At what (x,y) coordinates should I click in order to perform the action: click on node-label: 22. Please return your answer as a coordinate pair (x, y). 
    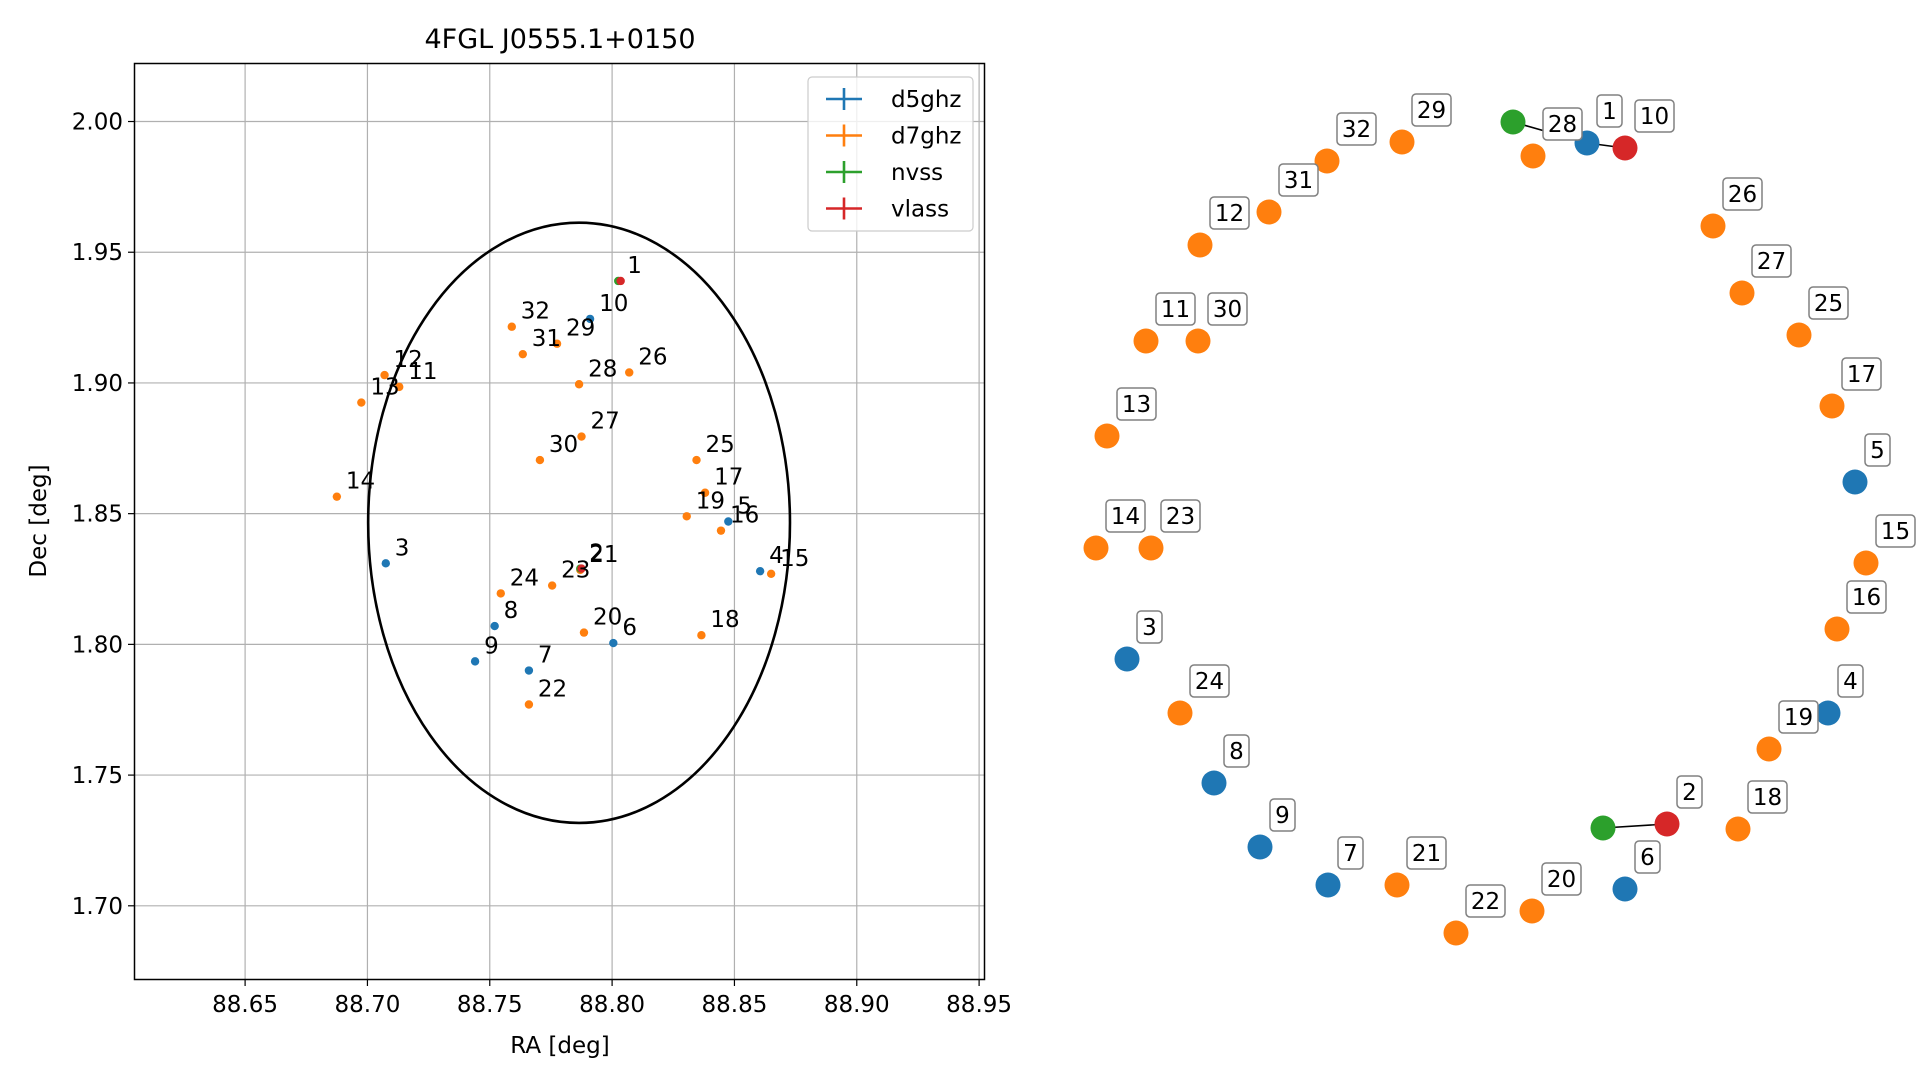
    Looking at the image, I should click on (1485, 902).